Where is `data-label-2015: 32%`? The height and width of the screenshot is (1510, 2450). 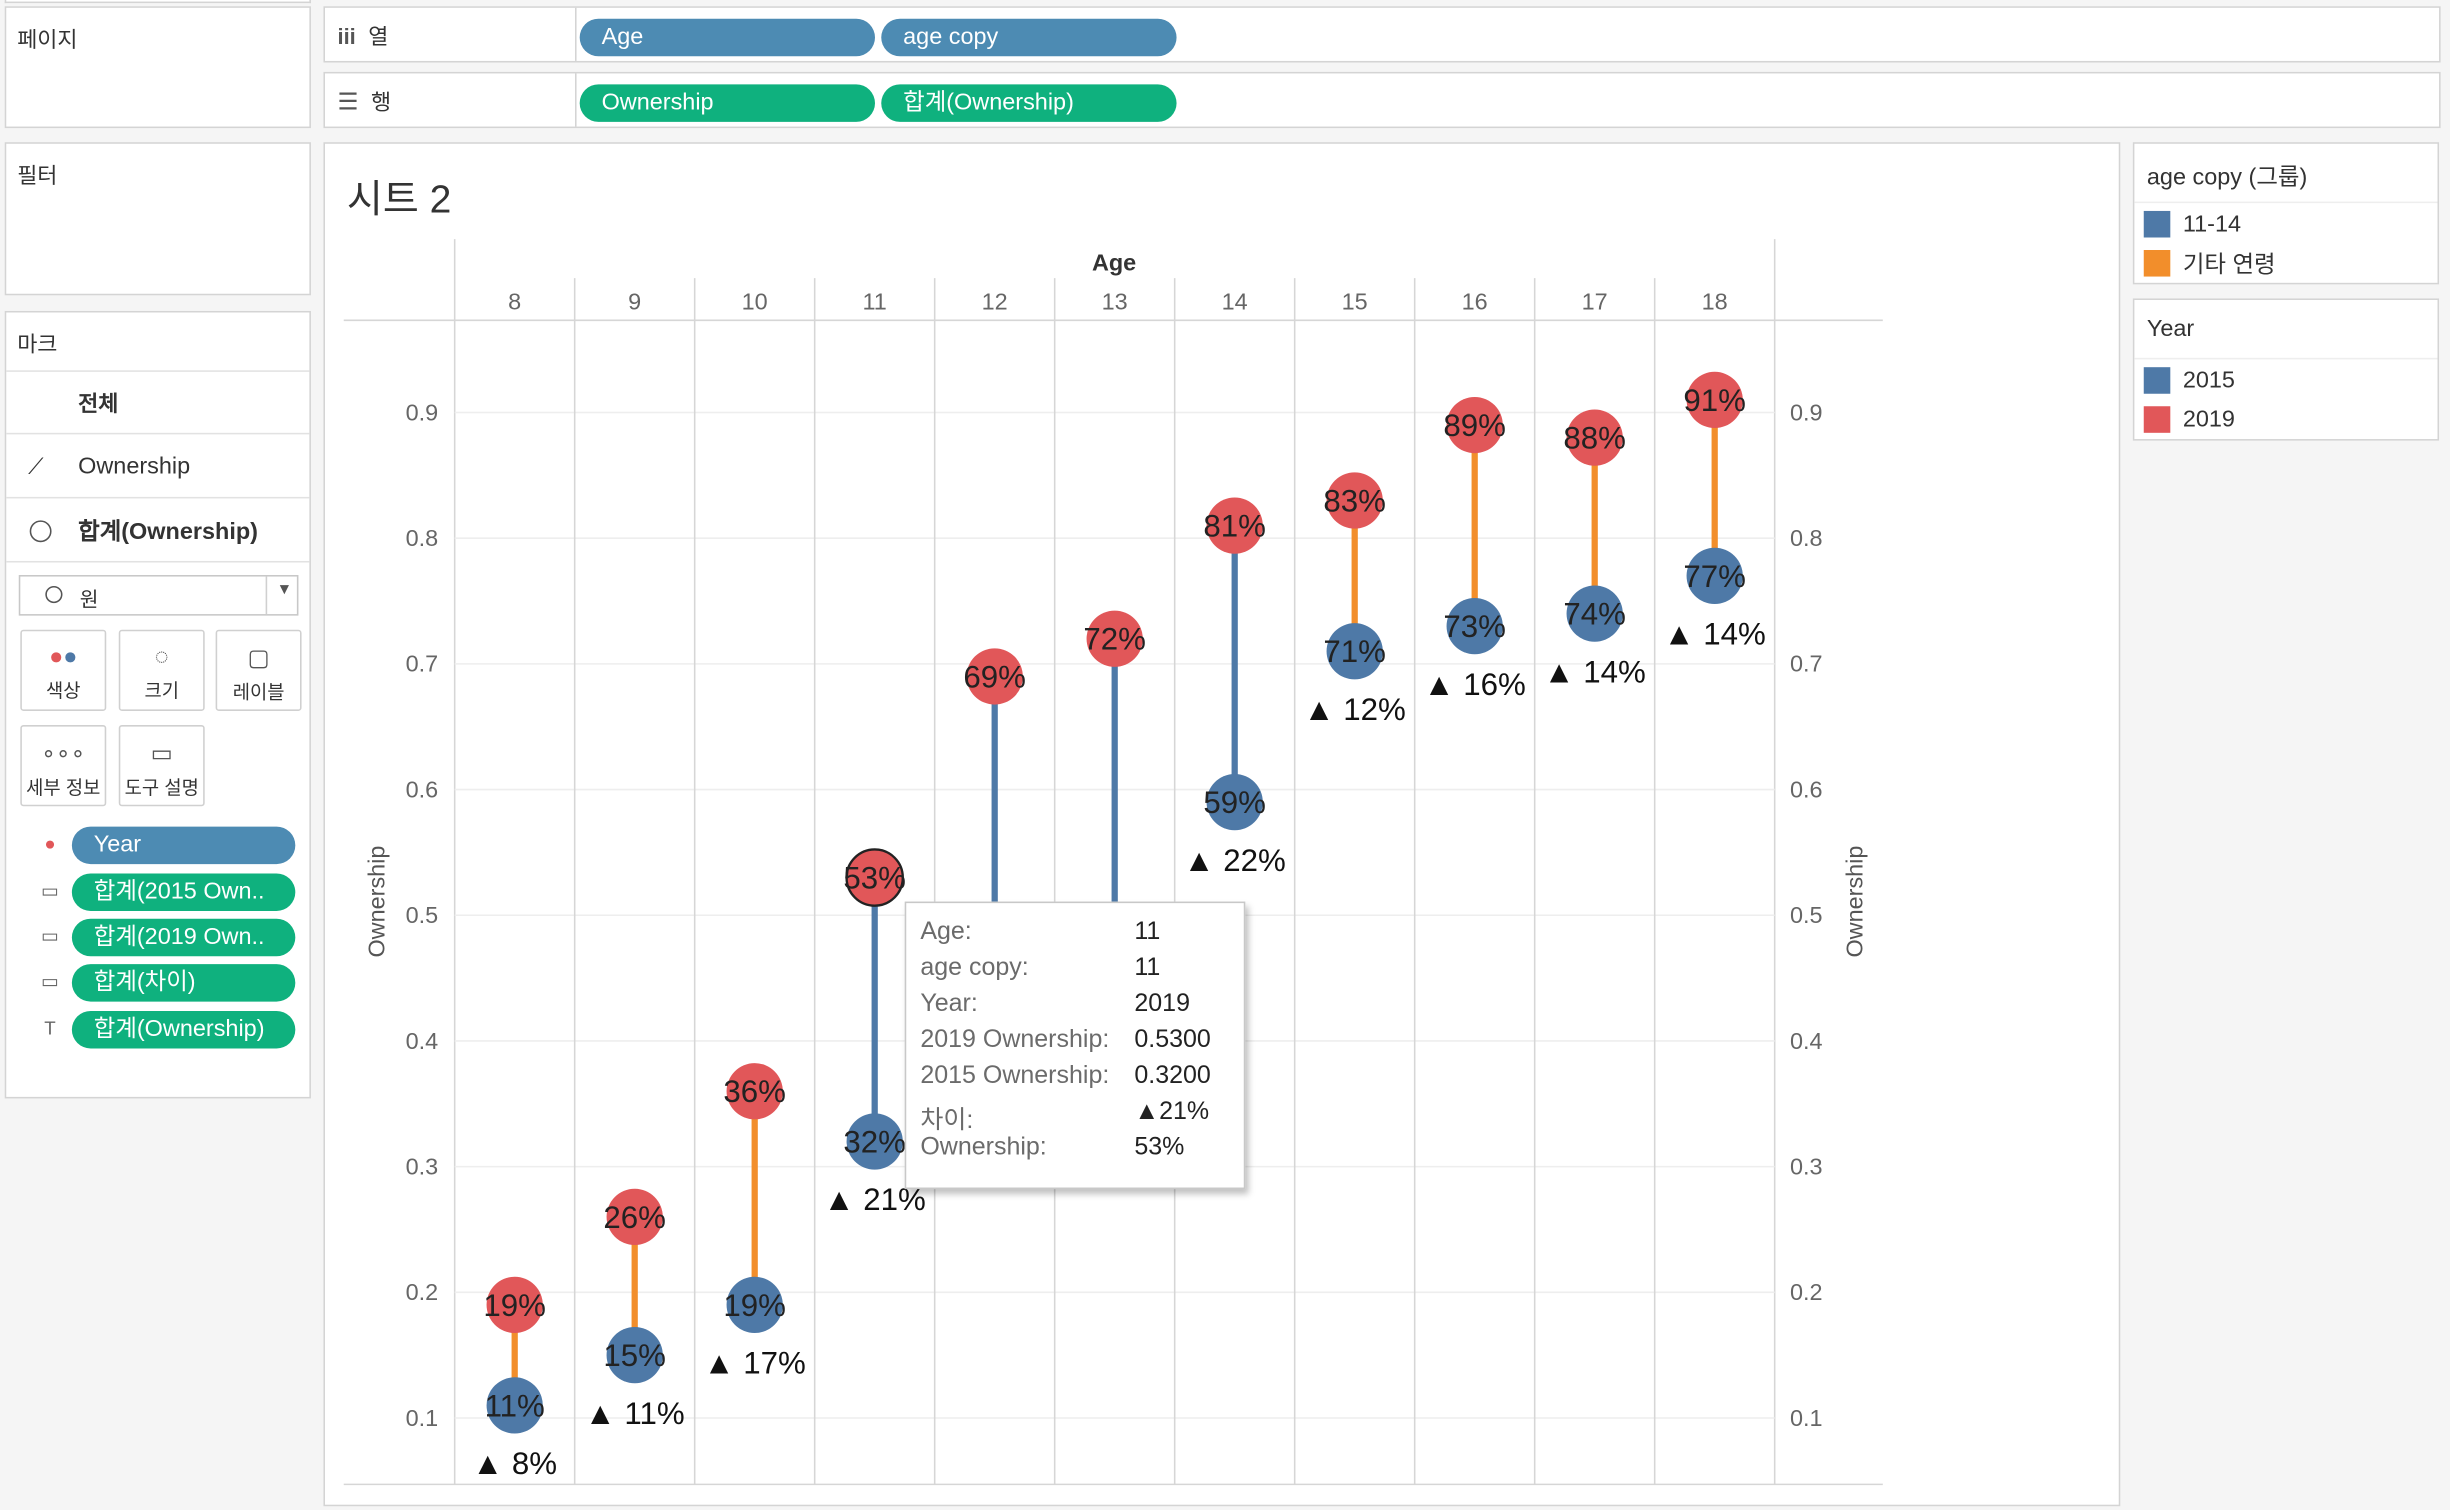
data-label-2015: 32% is located at coordinates (874, 1141).